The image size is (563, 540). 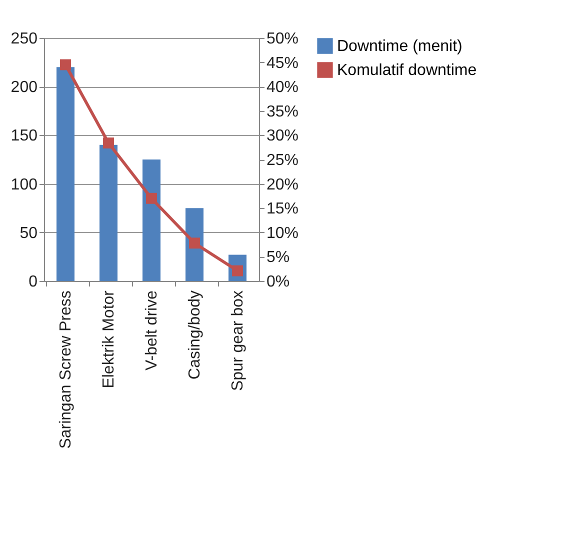 I want to click on y-tick-label: 250, so click(x=24, y=39).